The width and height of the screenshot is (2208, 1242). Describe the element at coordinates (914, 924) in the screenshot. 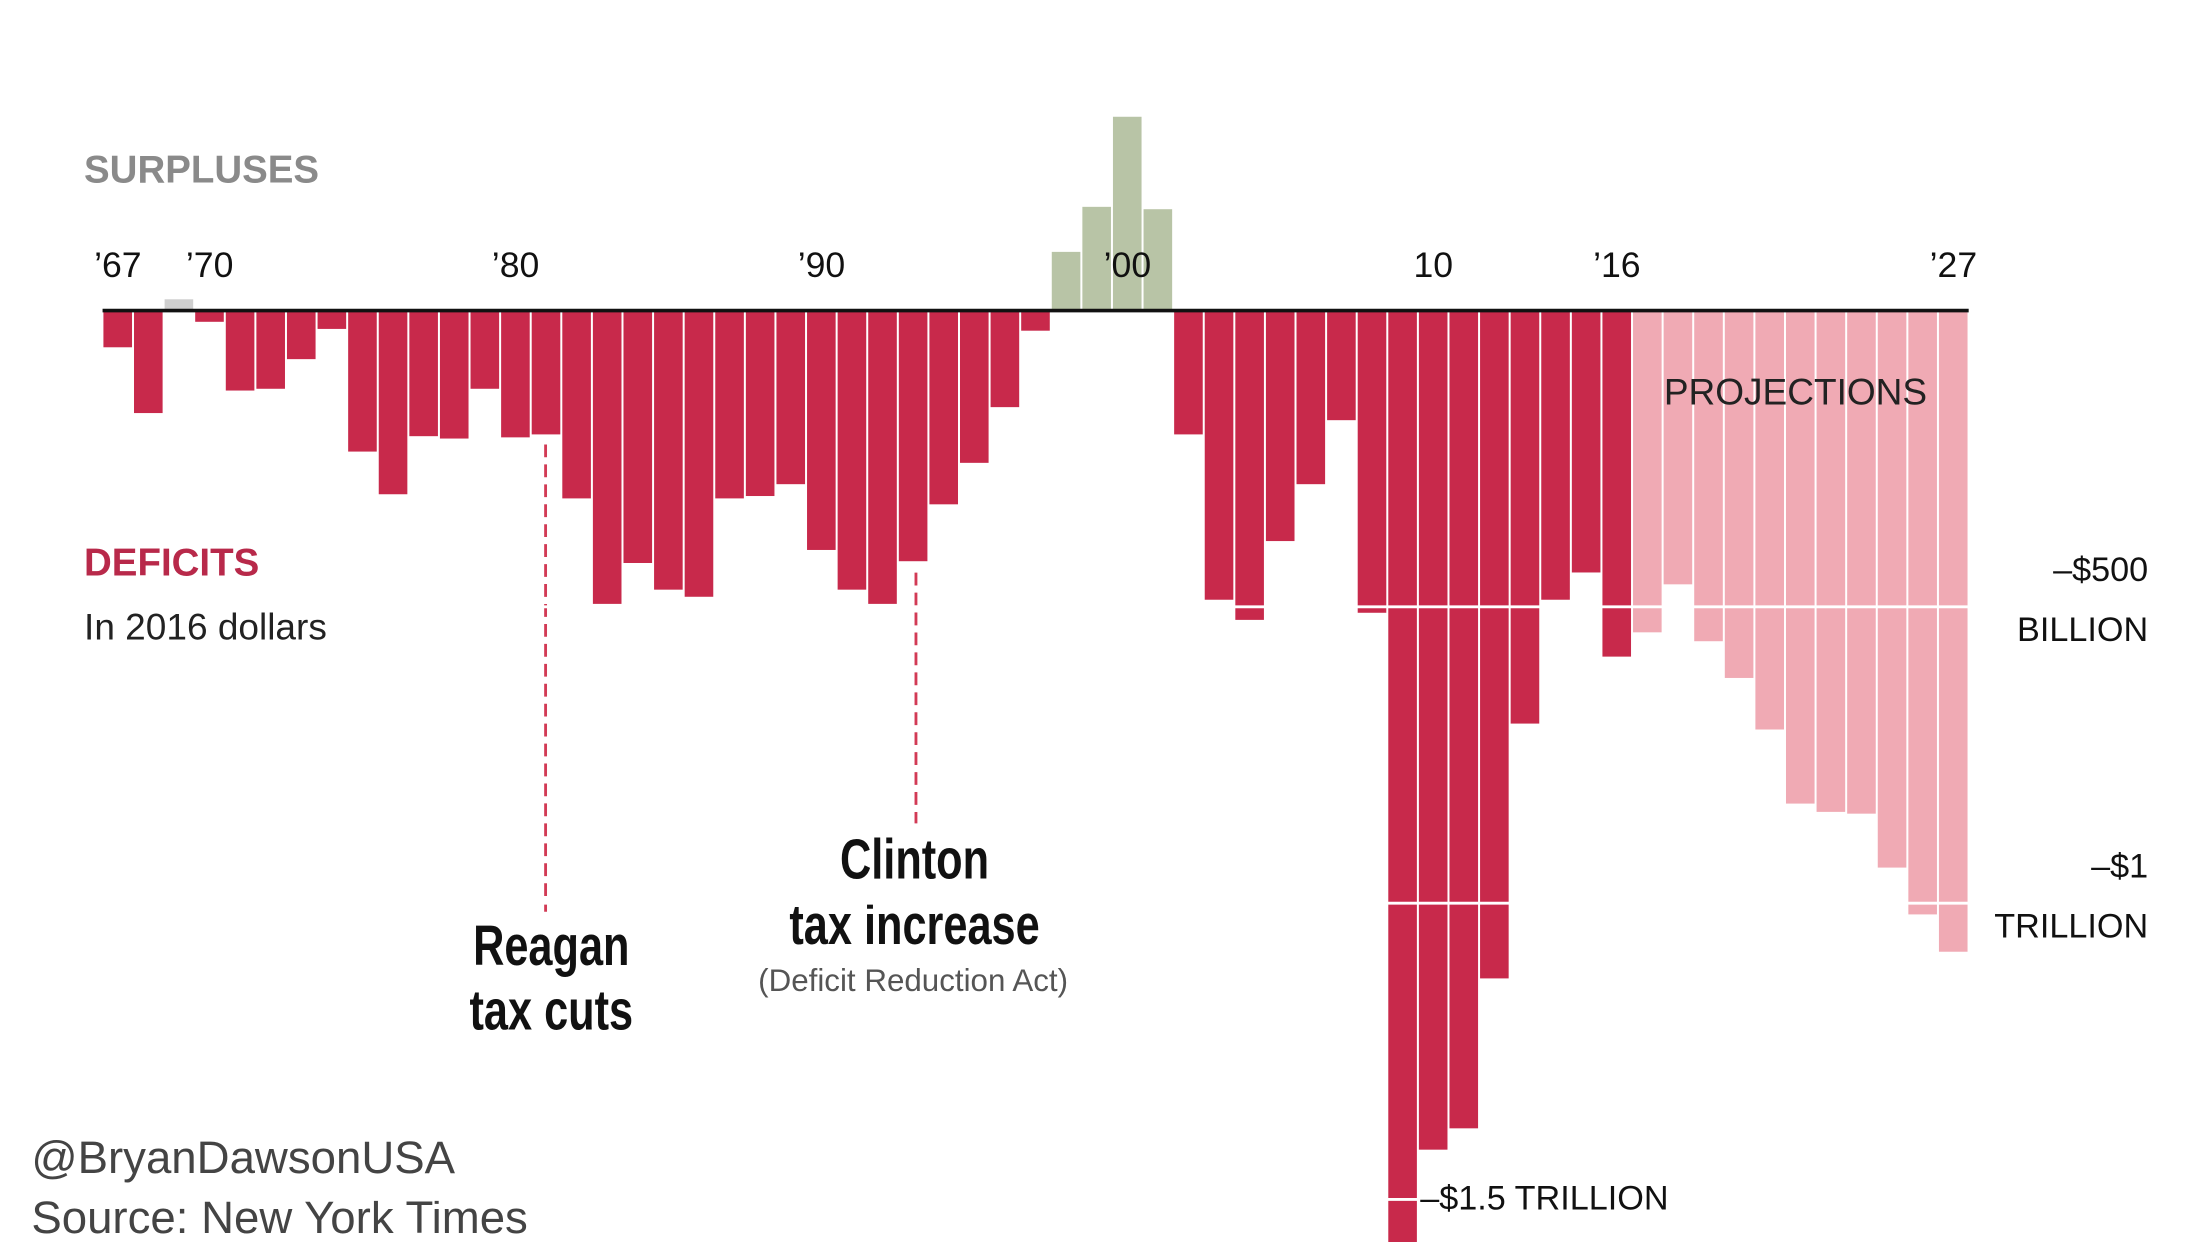

I see `clinton-annotation: tax increase` at that location.